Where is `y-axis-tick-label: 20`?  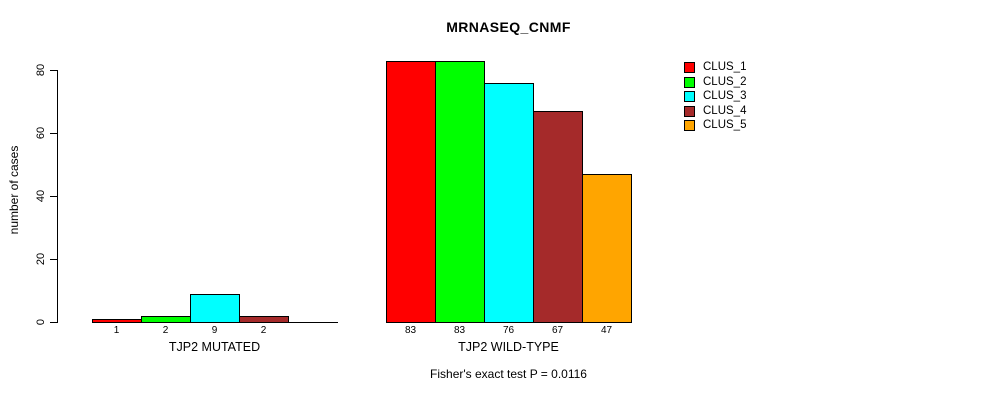
y-axis-tick-label: 20 is located at coordinates (41, 259).